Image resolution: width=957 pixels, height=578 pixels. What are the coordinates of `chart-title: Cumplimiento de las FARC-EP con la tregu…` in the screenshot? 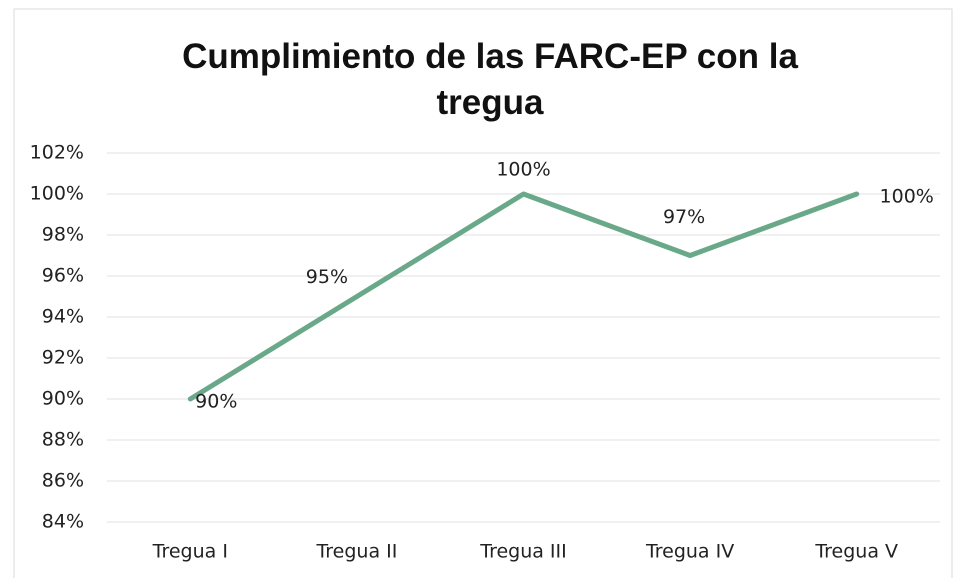 It's located at (490, 79).